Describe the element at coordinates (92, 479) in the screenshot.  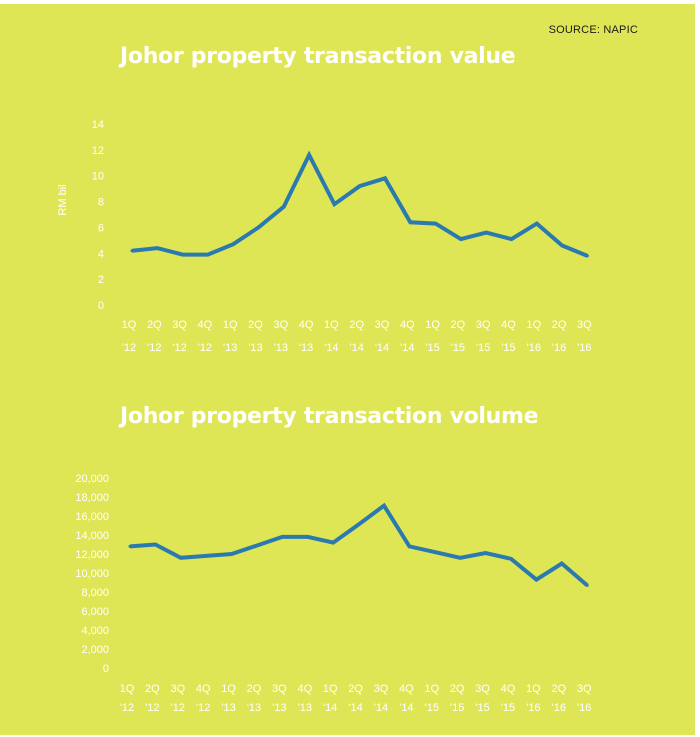
I see `y-tick-label: 20,000` at that location.